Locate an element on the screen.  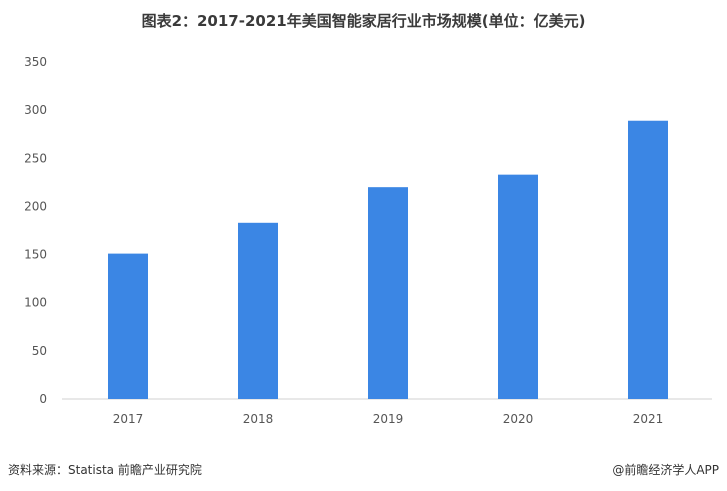
credit-note: @前瞻经济学人APP is located at coordinates (665, 470).